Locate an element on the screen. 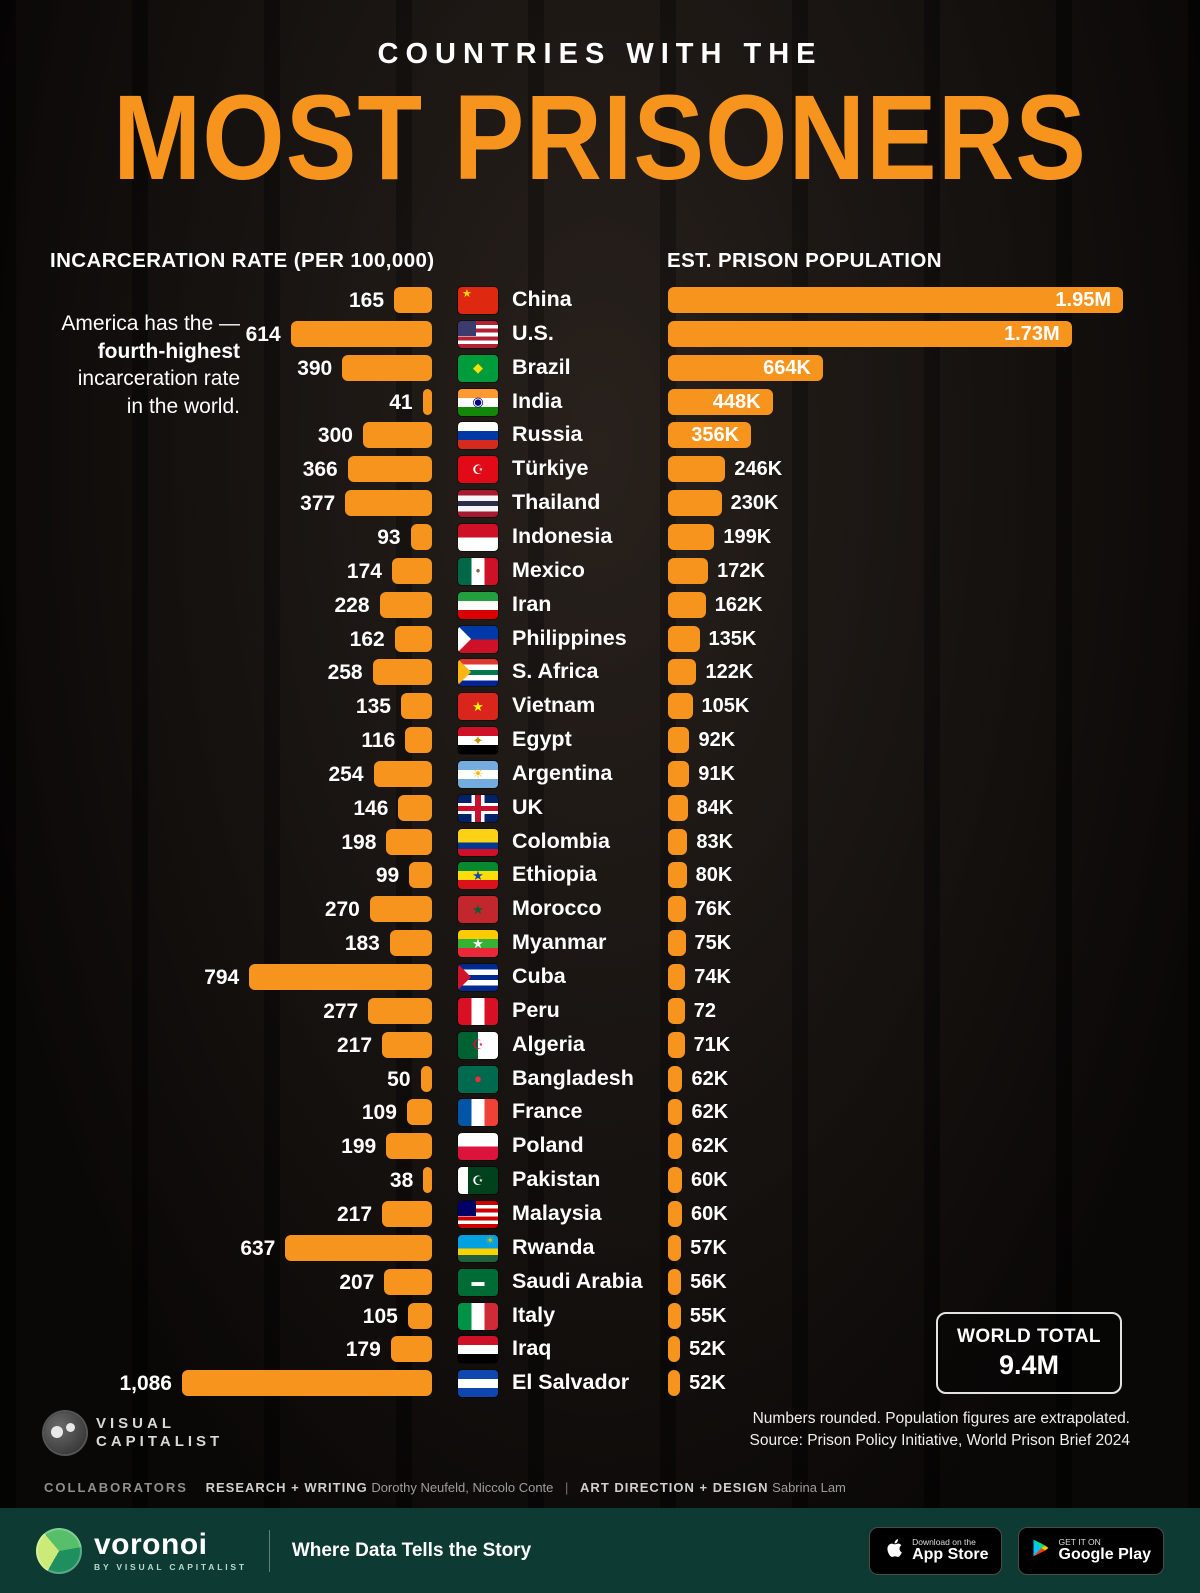 The image size is (1200, 1593). country-label: Thailand is located at coordinates (556, 502).